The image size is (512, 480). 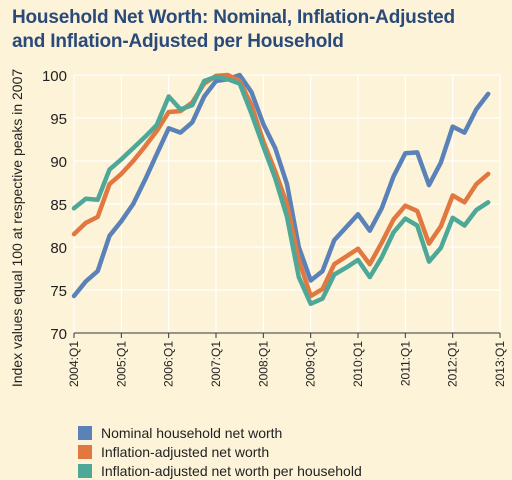 I want to click on x-tick-label: 2006:Q1, so click(x=169, y=364).